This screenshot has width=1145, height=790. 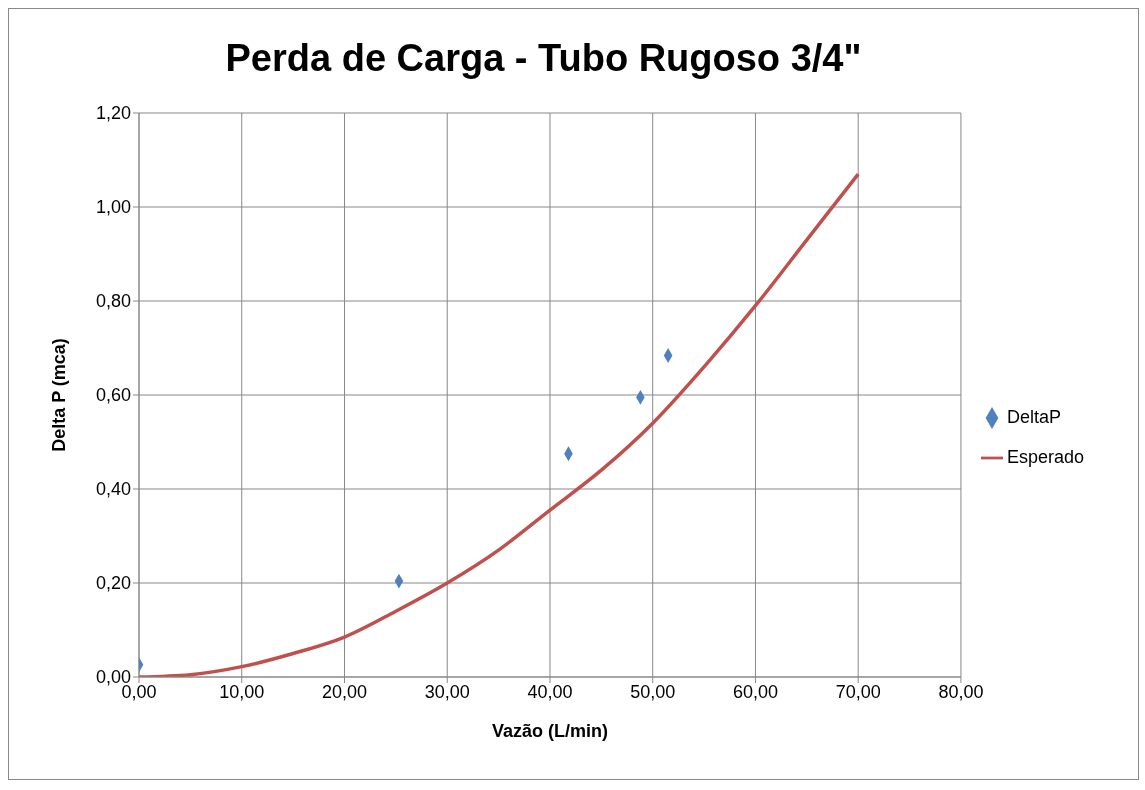 I want to click on y-tick-label: 1,20, so click(x=113, y=113).